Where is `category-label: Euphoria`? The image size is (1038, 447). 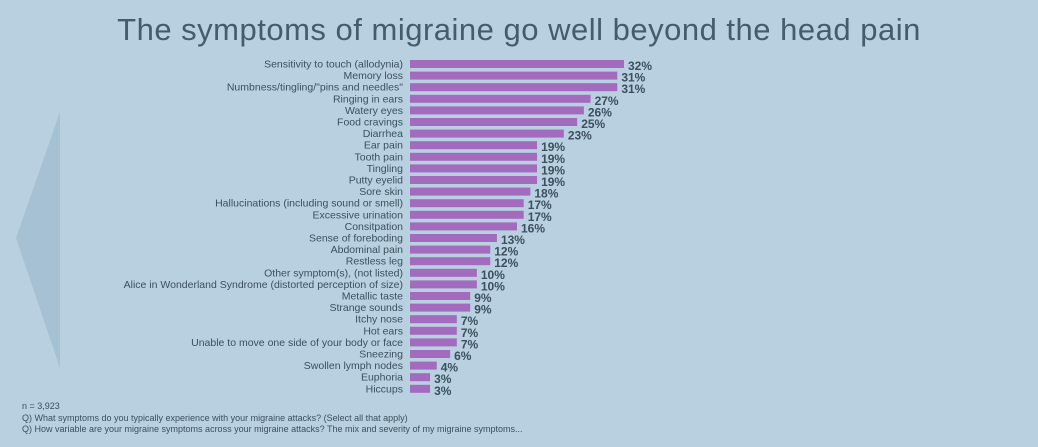 category-label: Euphoria is located at coordinates (382, 378).